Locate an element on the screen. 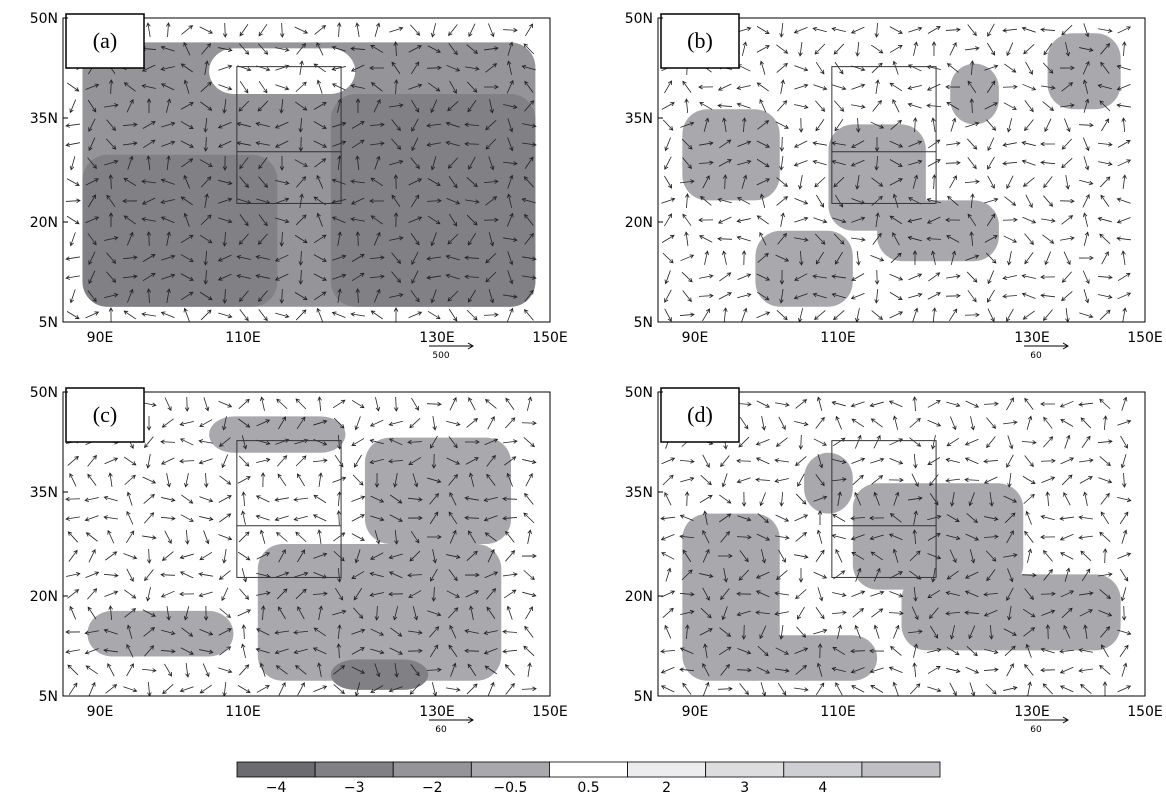 This screenshot has height=798, width=1166. reference-vector-label: 500 is located at coordinates (440, 356).